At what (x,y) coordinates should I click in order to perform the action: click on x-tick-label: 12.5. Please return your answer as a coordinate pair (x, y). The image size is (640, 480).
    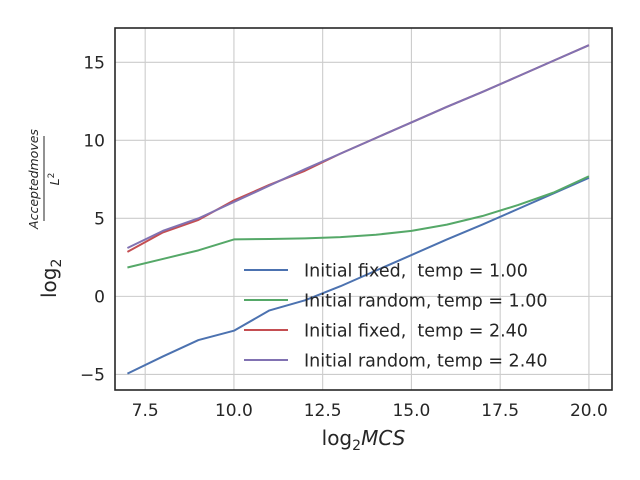
    Looking at the image, I should click on (323, 411).